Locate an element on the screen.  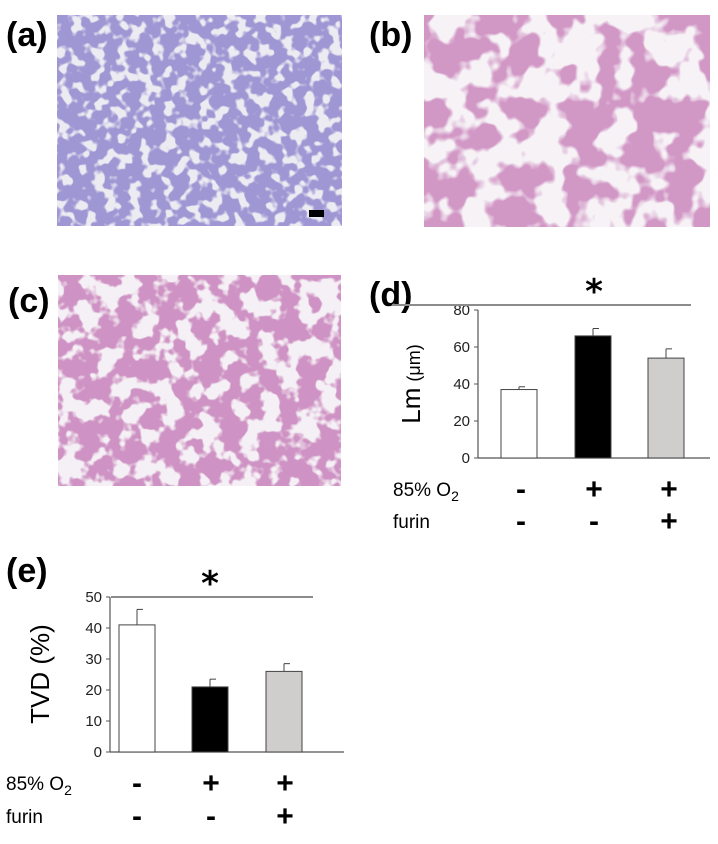
y-tick-label: 10 is located at coordinates (93, 721).